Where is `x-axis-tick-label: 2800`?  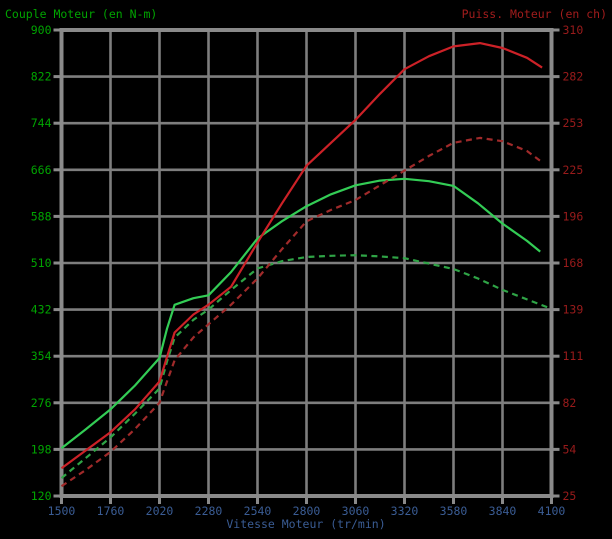 x-axis-tick-label: 2800 is located at coordinates (307, 511).